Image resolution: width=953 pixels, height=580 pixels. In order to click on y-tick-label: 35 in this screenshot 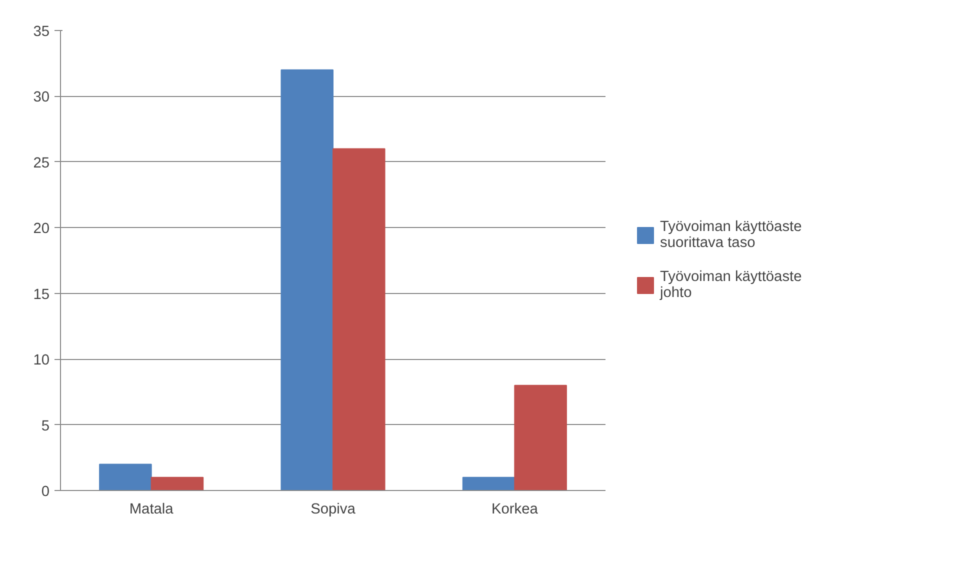, I will do `click(41, 32)`.